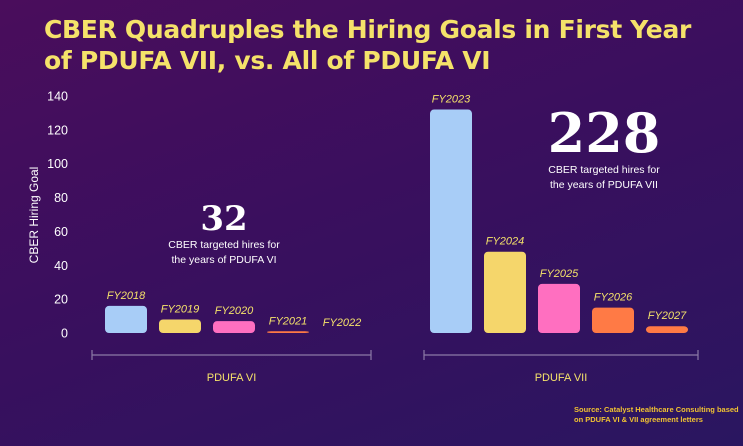 The height and width of the screenshot is (446, 743). Describe the element at coordinates (223, 219) in the screenshot. I see `group-total: 32` at that location.